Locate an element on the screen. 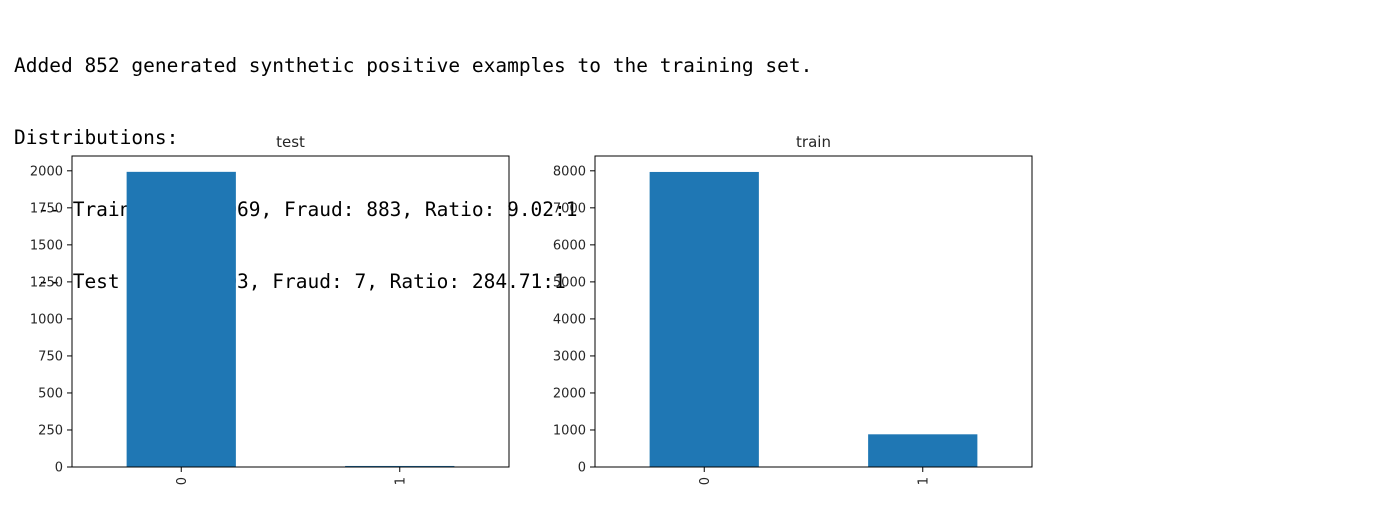 The image size is (1400, 512). y-tick-label: 6000 is located at coordinates (569, 245).